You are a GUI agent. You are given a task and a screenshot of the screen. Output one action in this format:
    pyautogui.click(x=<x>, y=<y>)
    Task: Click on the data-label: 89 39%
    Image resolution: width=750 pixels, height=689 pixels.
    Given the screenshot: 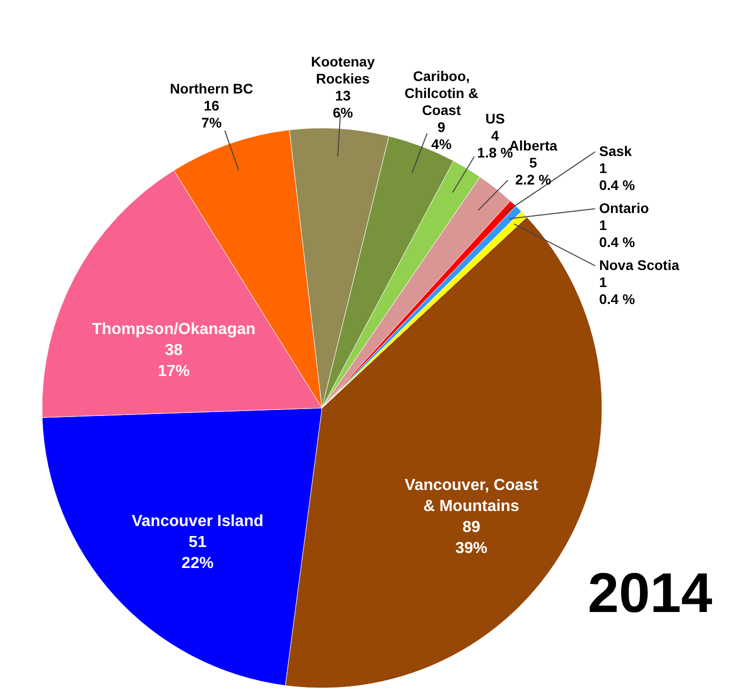 What is the action you would take?
    pyautogui.click(x=471, y=537)
    